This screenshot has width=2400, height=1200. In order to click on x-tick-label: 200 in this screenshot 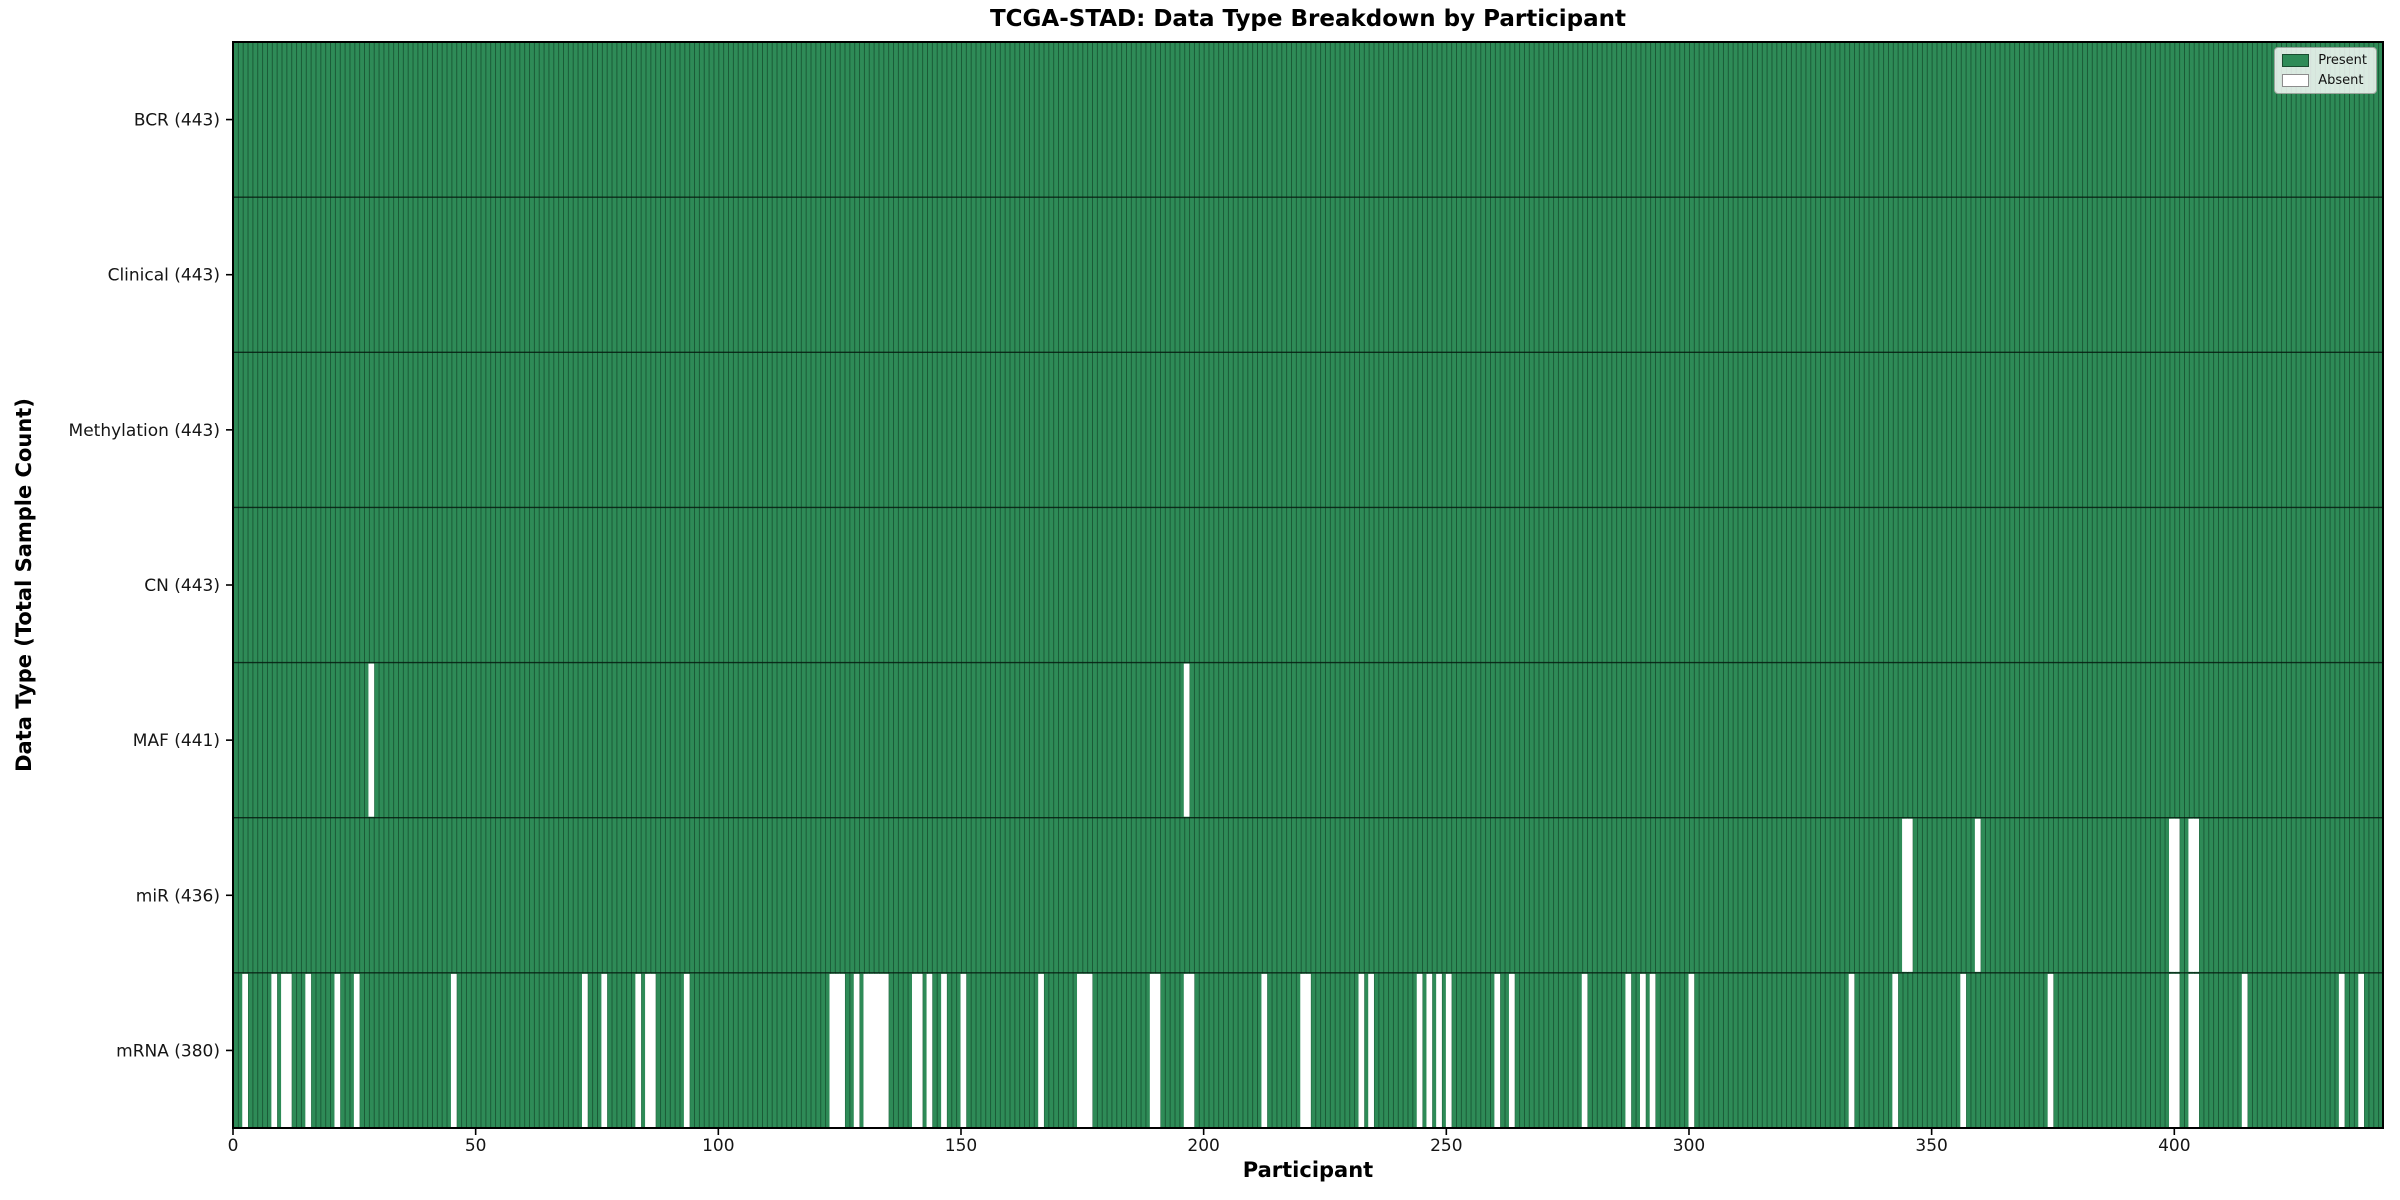, I will do `click(1203, 1146)`.